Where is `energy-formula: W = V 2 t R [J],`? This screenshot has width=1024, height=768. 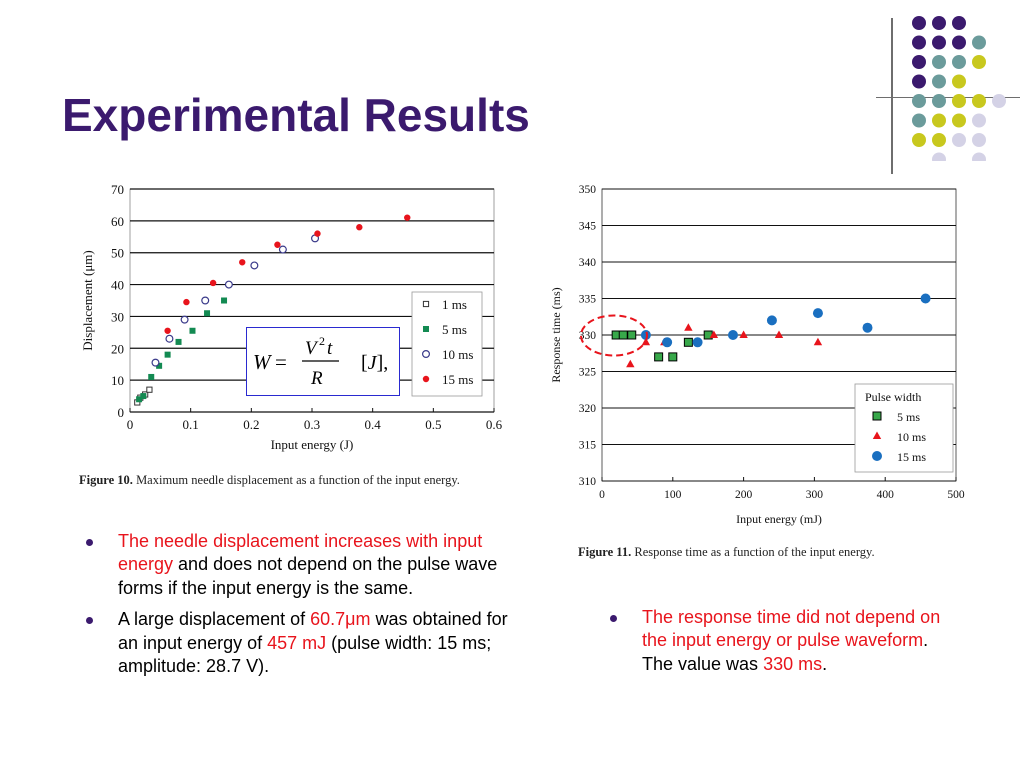
energy-formula: W = V 2 t R [J], is located at coordinates (320, 361).